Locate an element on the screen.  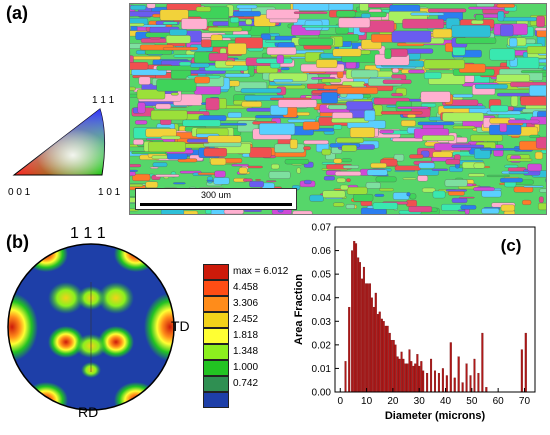
ipf-label-001: 0 0 1 is located at coordinates (19, 192).